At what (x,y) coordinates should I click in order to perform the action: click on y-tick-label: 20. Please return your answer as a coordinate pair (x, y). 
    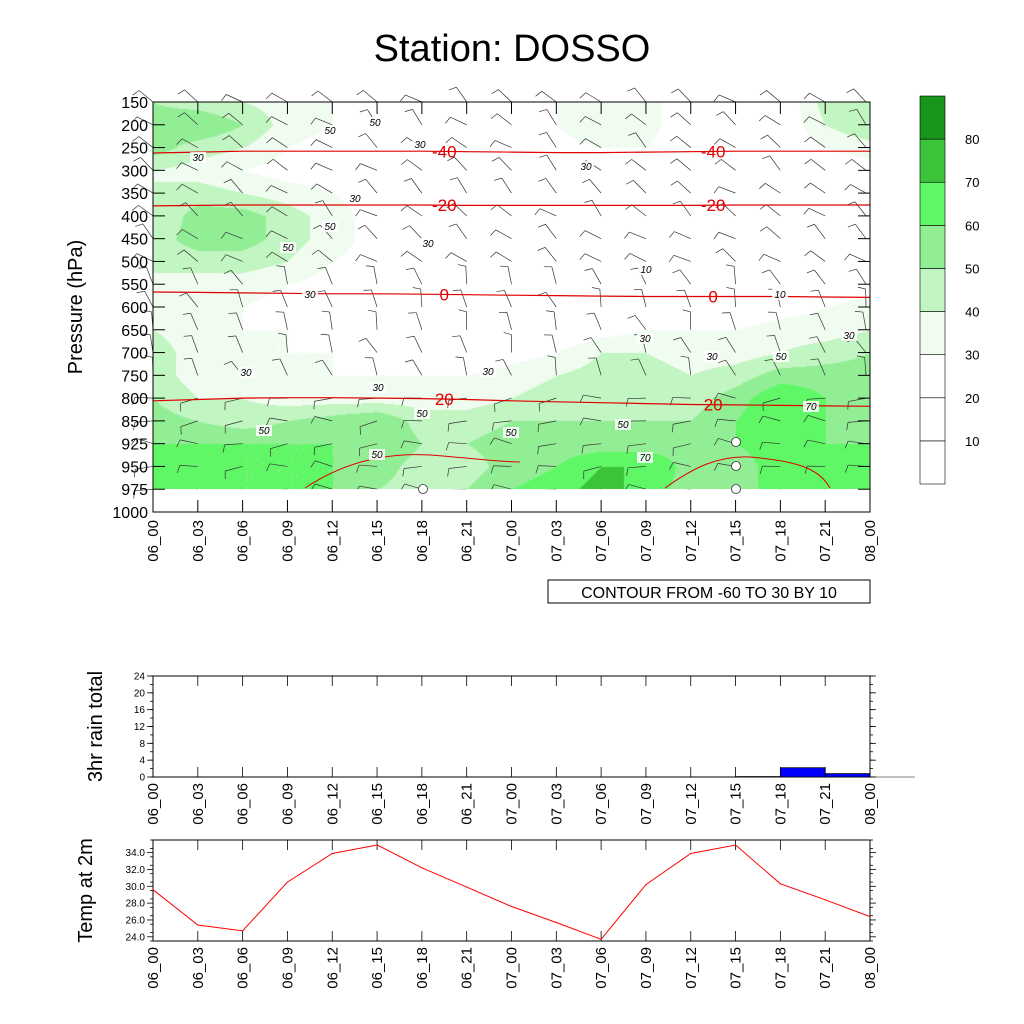
    Looking at the image, I should click on (140, 693).